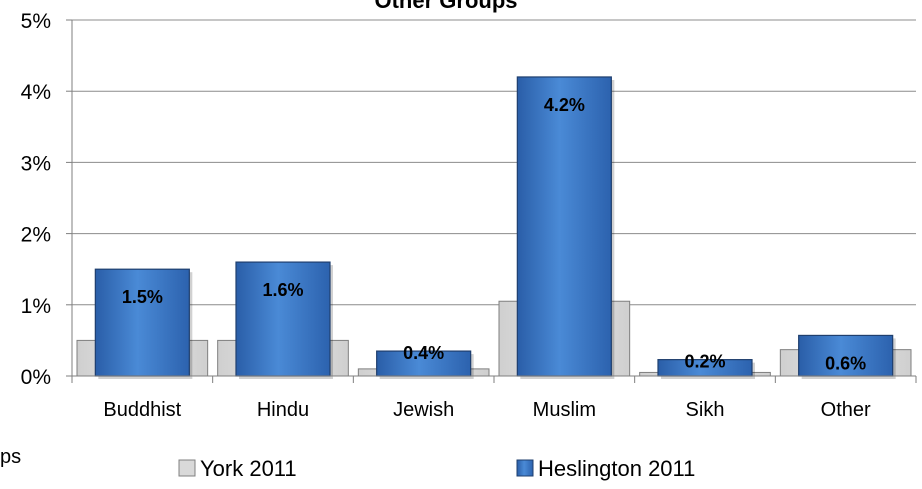 The image size is (922, 489). I want to click on x-tick-label: Muslim, so click(564, 410).